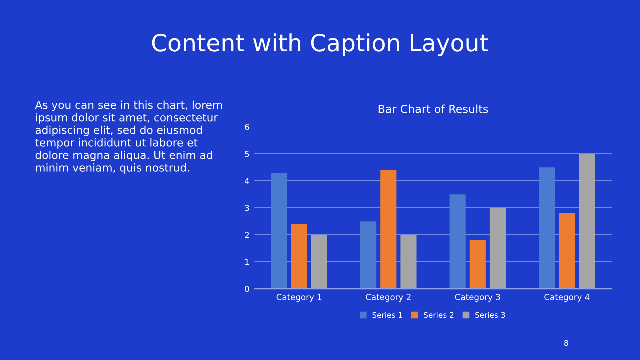 The image size is (640, 360). I want to click on x-tick-label: Category 2, so click(388, 298).